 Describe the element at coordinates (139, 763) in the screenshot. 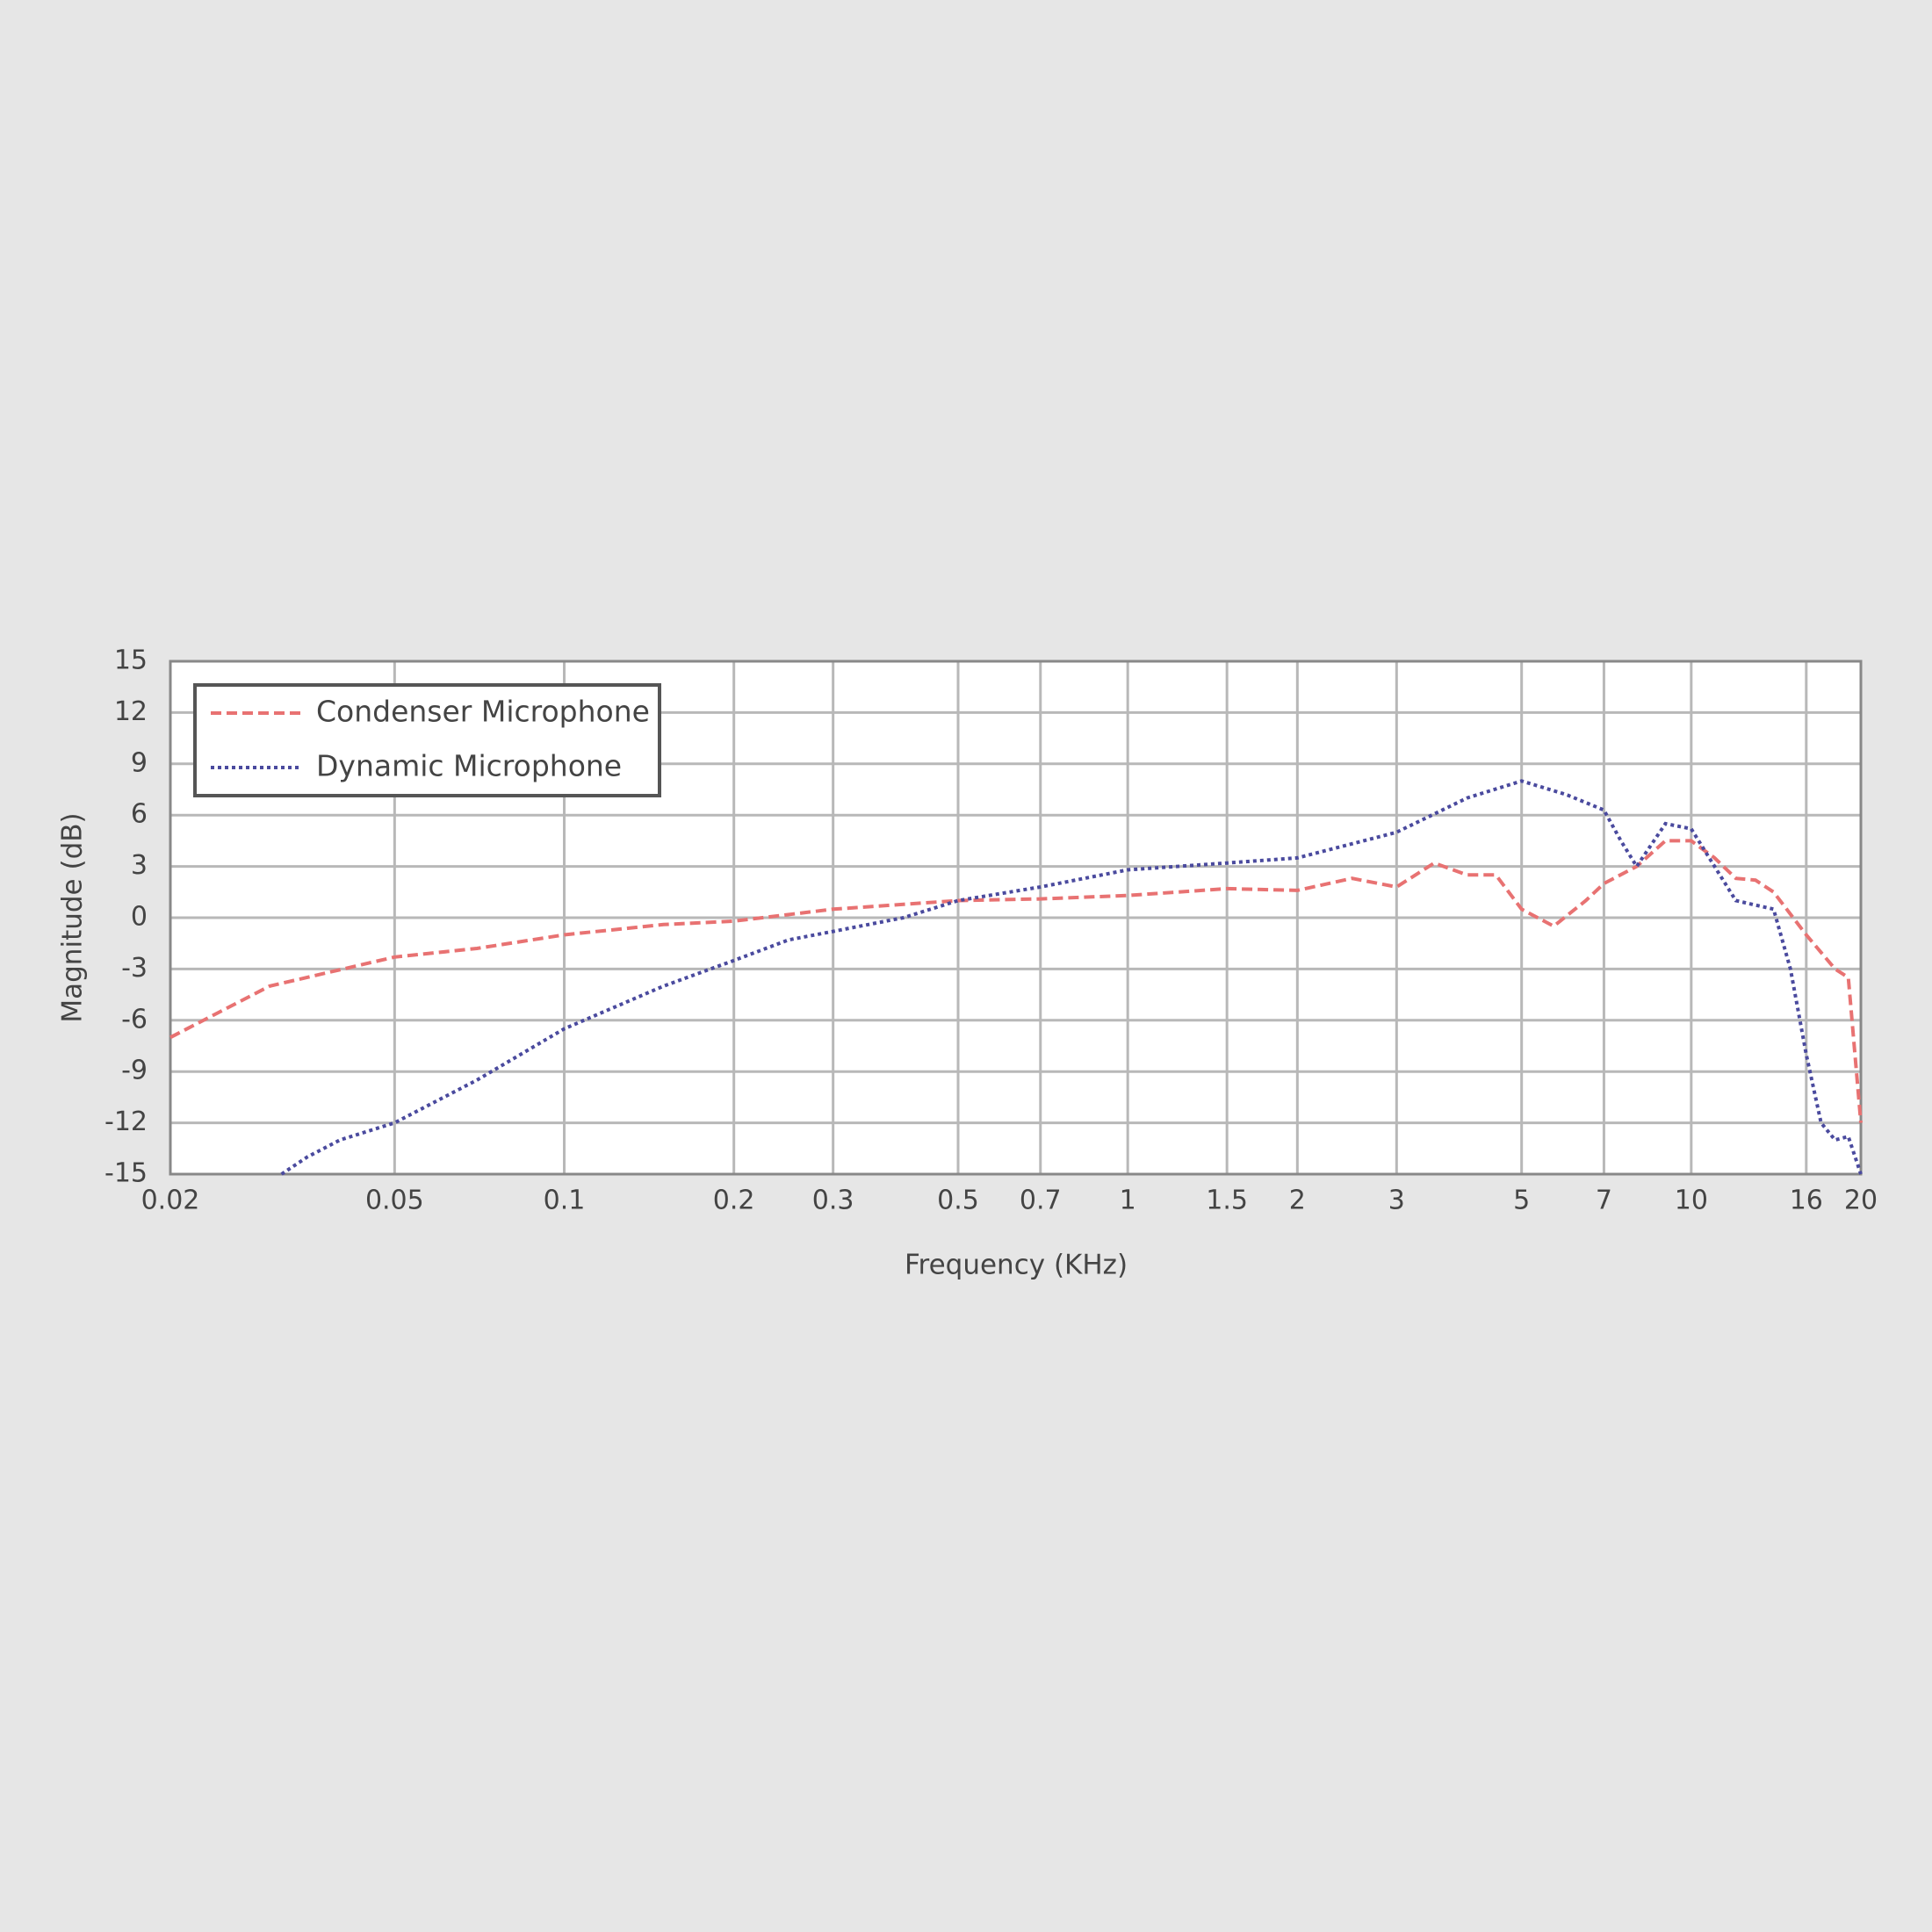

I see `y-tick-label: 9` at that location.